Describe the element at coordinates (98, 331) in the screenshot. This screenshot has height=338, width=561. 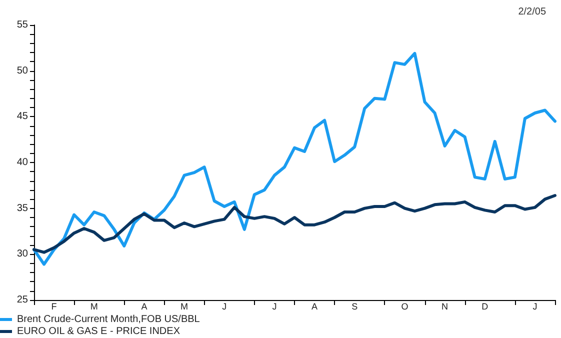
I see `legend-label: EURO OIL & GAS E - PRICE INDEX` at that location.